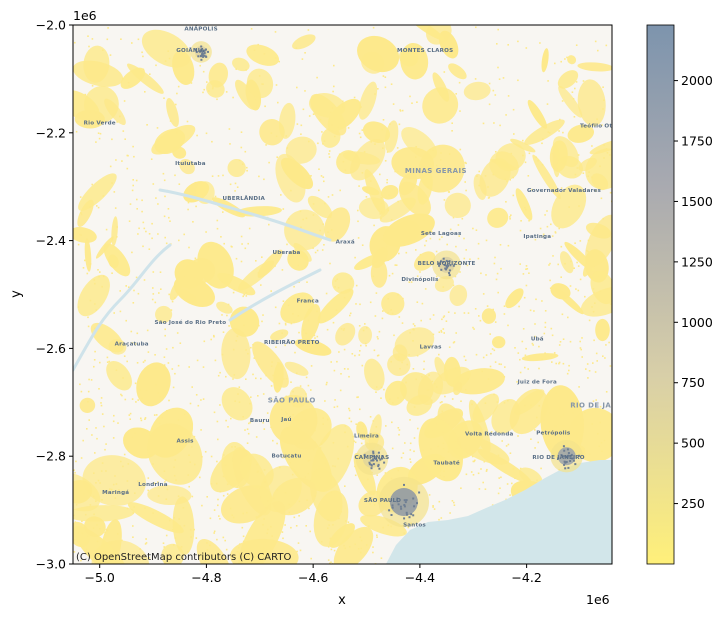 The width and height of the screenshot is (728, 617). I want to click on metro-cluster, so click(403, 502).